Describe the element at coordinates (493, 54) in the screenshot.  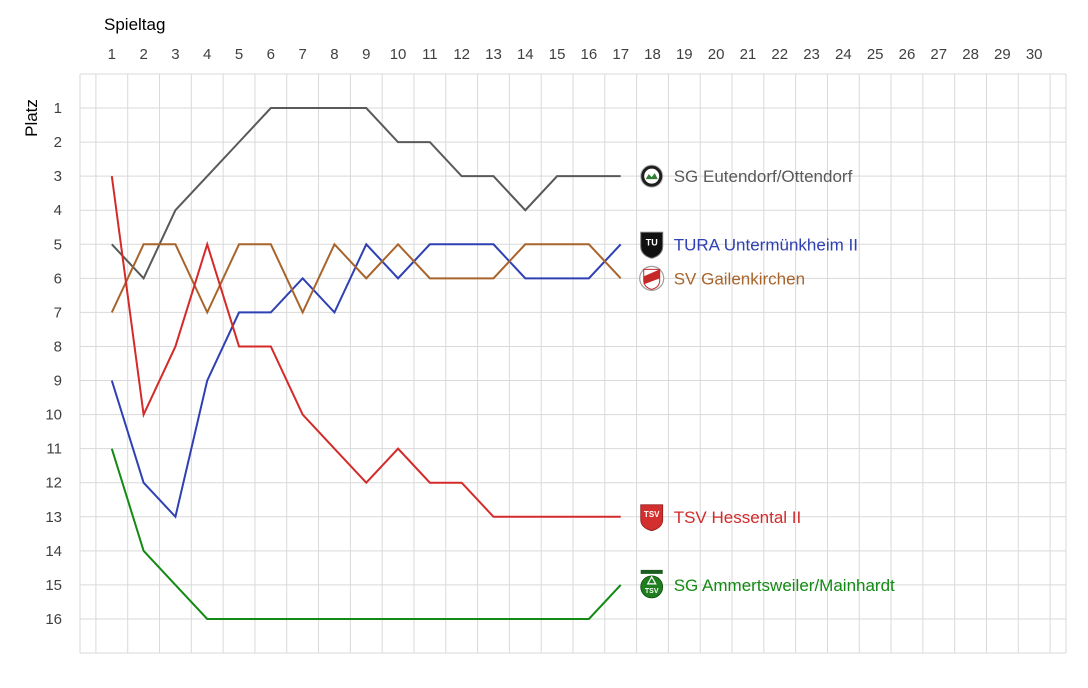
I see `x-tick-label: 13` at that location.